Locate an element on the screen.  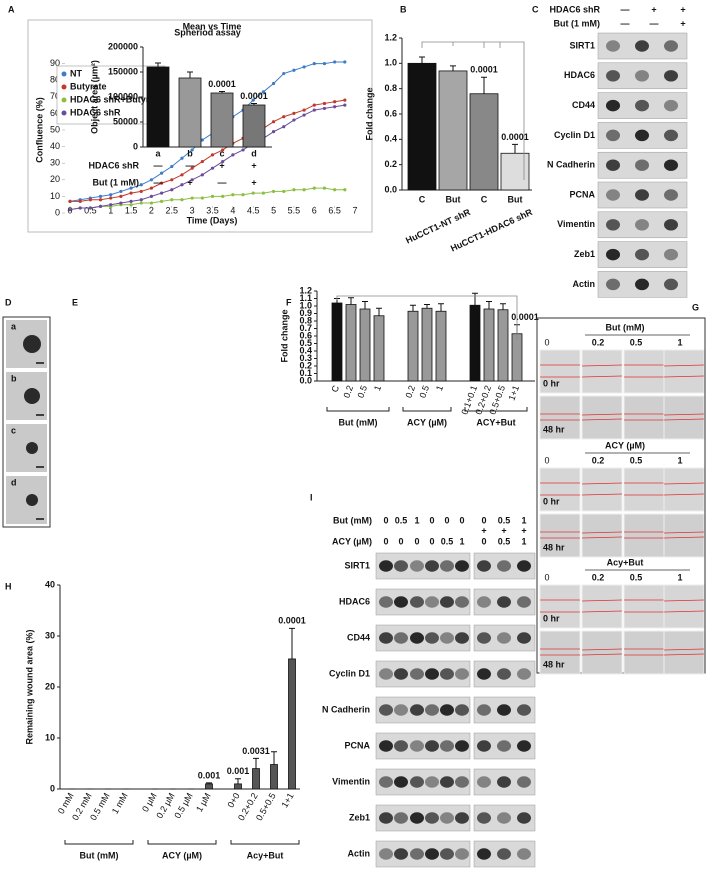
bar is located at coordinates (484, 142).